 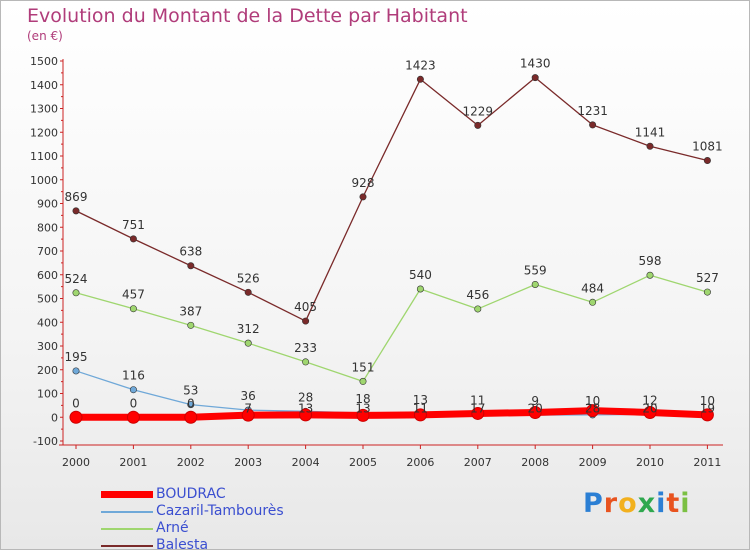 I want to click on x-tick-label: 2007, so click(x=478, y=462).